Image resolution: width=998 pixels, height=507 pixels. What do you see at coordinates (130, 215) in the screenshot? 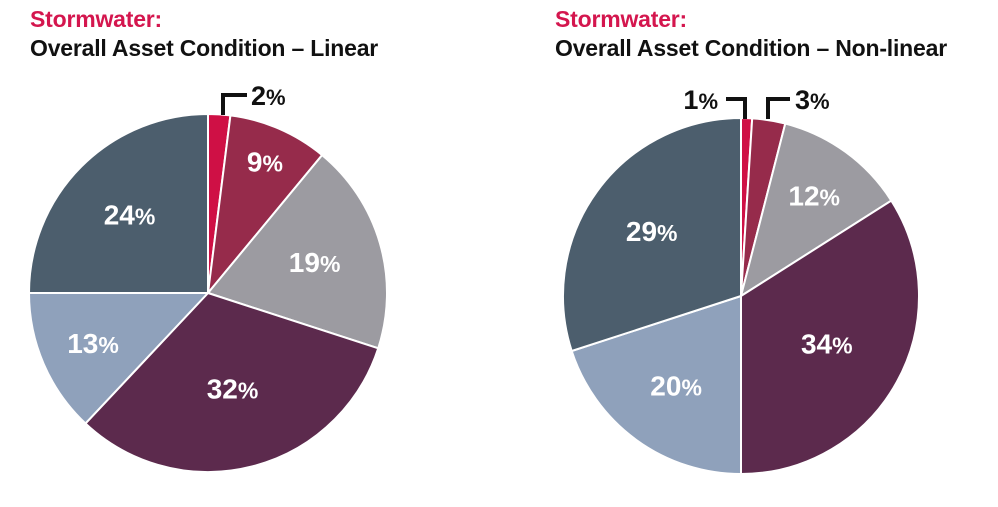
I see `pie-label-24pct: 24%` at bounding box center [130, 215].